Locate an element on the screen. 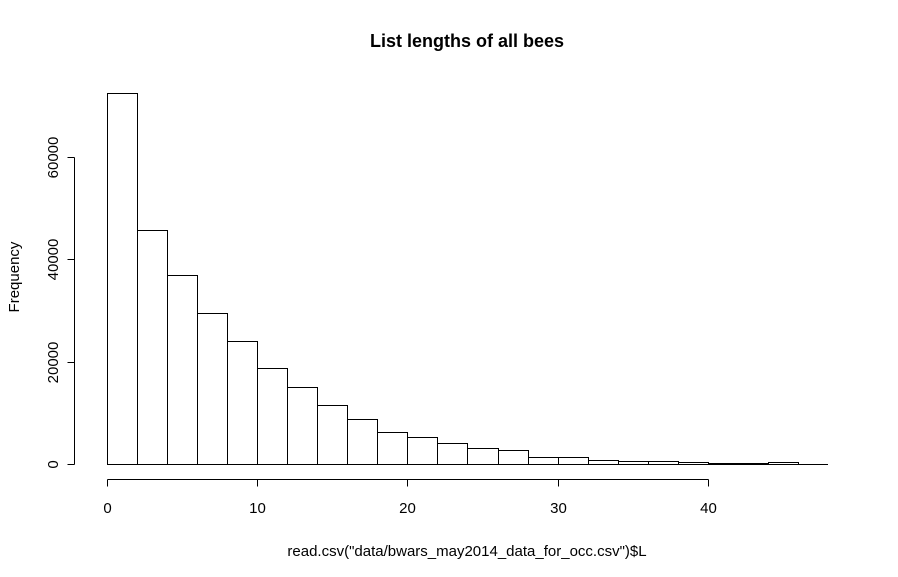 The height and width of the screenshot is (577, 898). x-tick-label-4: 40 is located at coordinates (708, 508).